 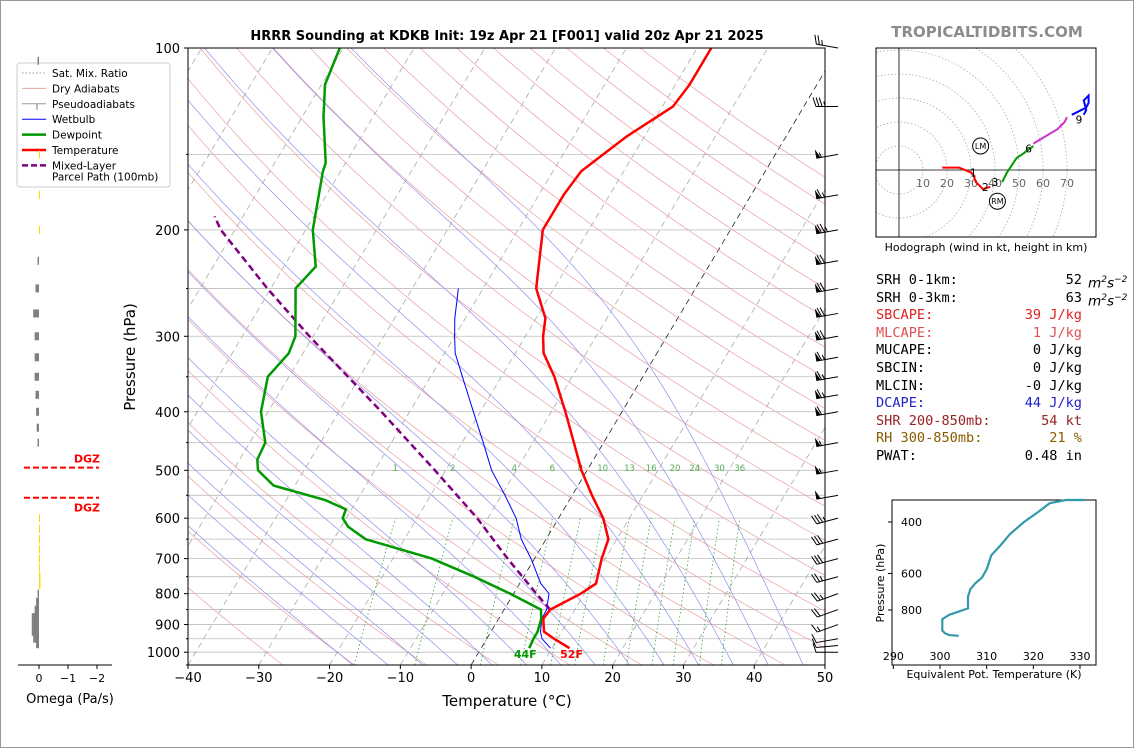 What do you see at coordinates (167, 231) in the screenshot?
I see `y-tick-label: 200` at bounding box center [167, 231].